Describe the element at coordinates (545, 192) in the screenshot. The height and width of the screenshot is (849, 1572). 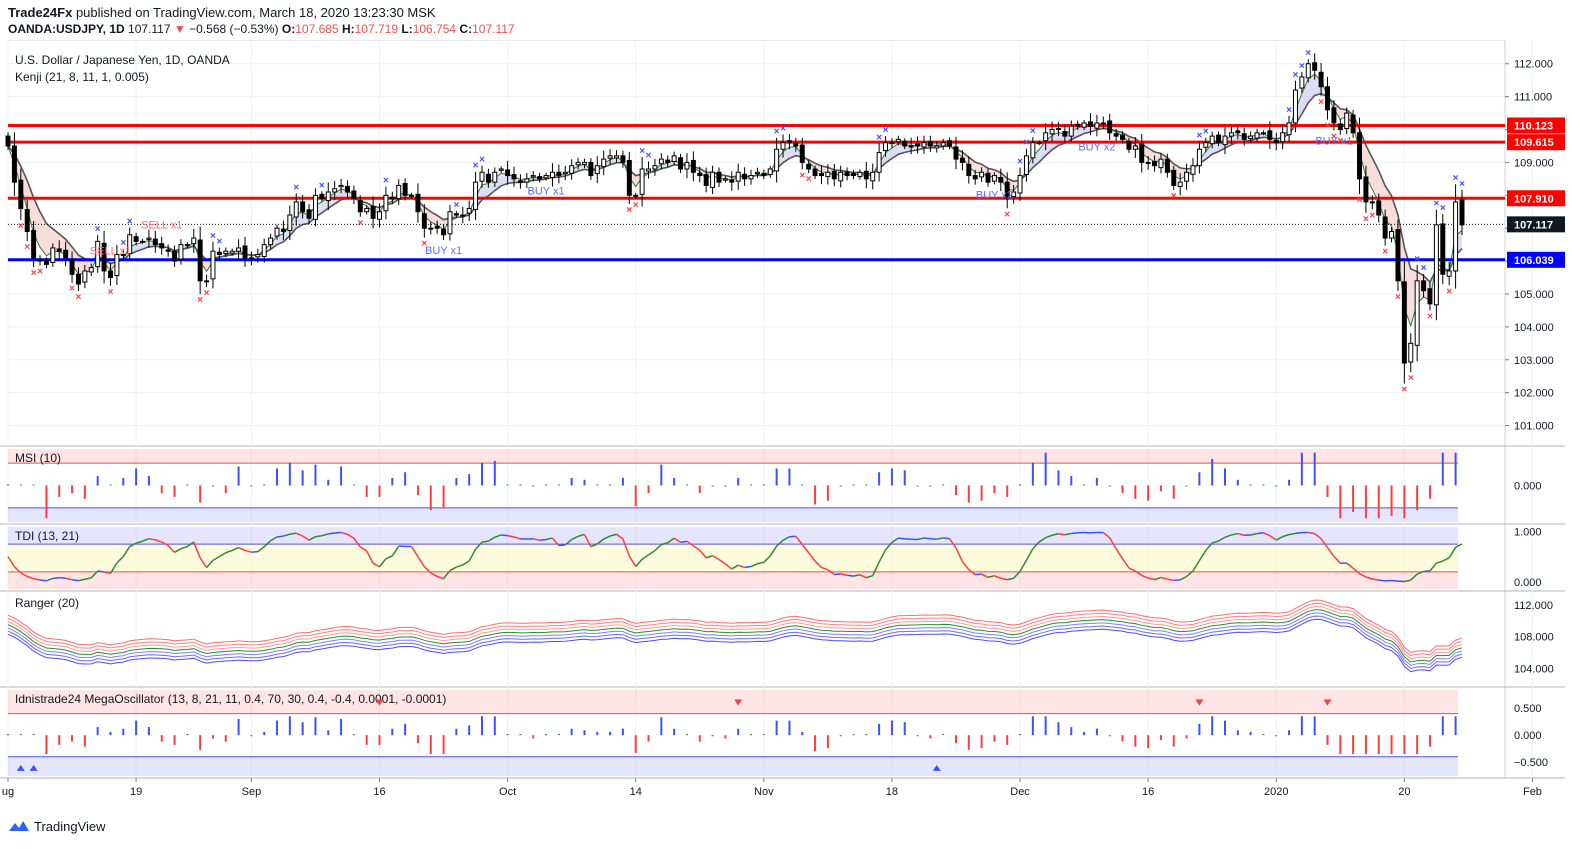
I see `signal-label: BUY x1` at that location.